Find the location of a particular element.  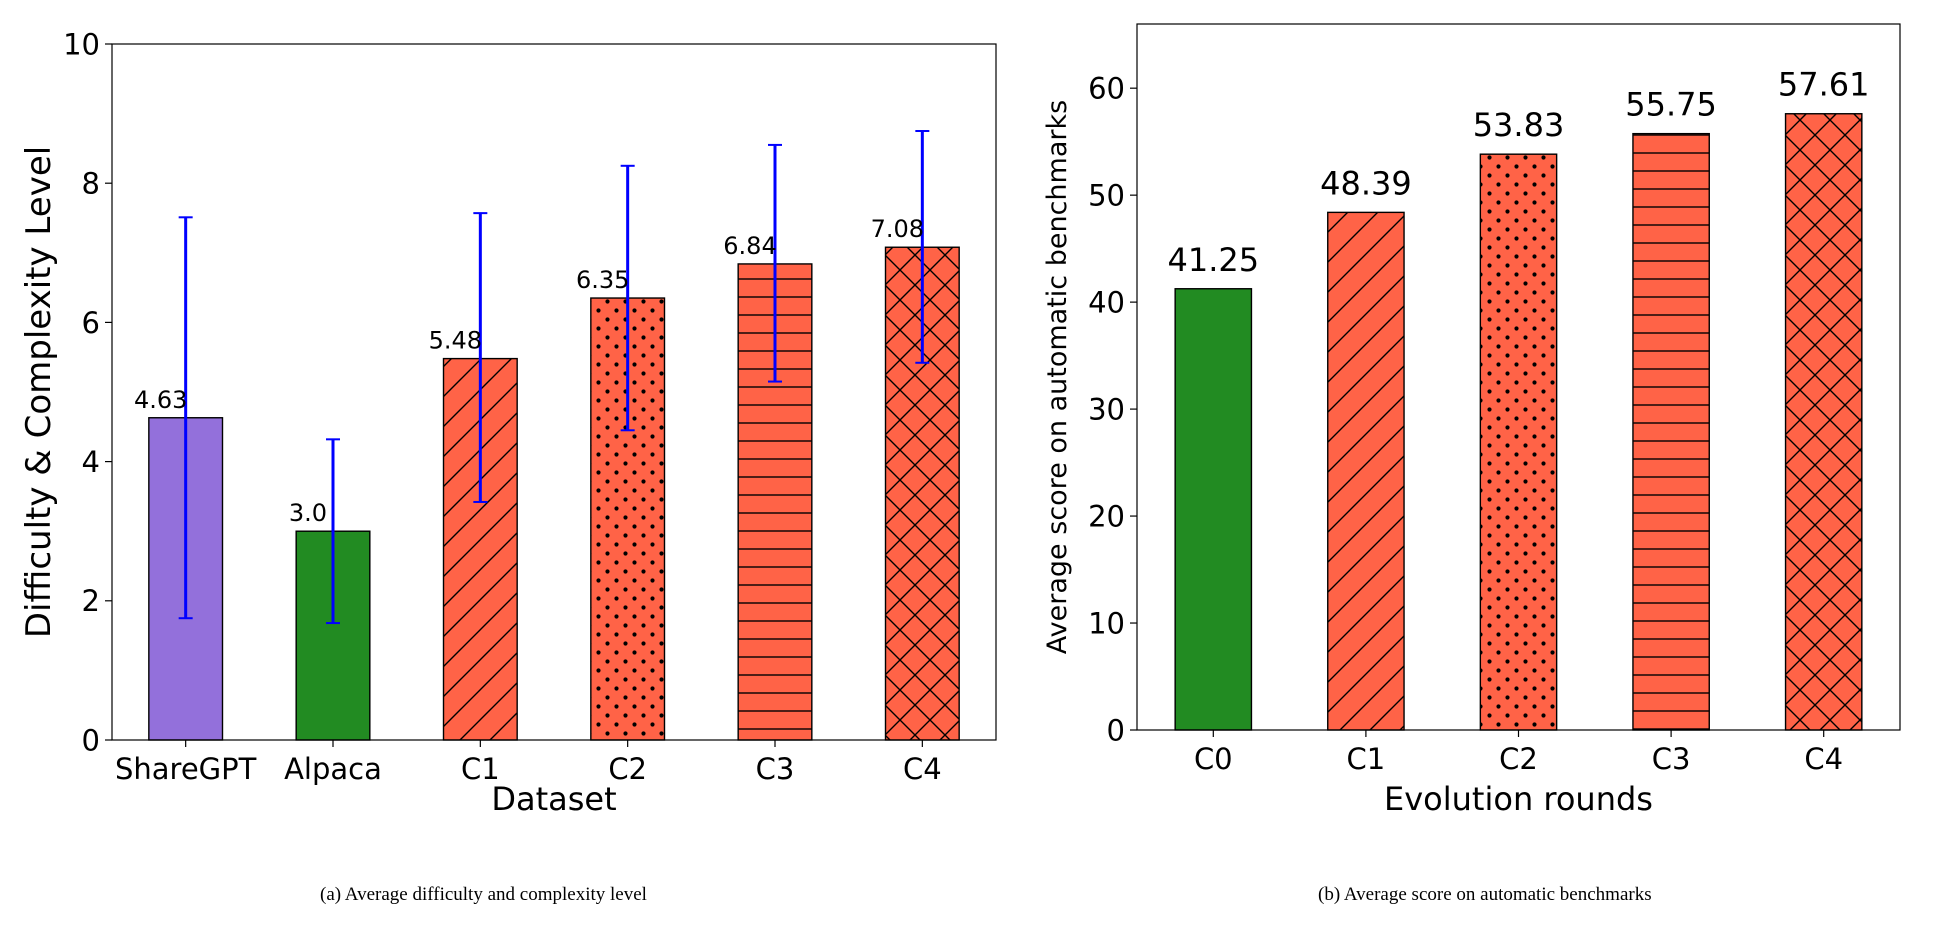

value-label-C3: 6.84 is located at coordinates (749, 246).